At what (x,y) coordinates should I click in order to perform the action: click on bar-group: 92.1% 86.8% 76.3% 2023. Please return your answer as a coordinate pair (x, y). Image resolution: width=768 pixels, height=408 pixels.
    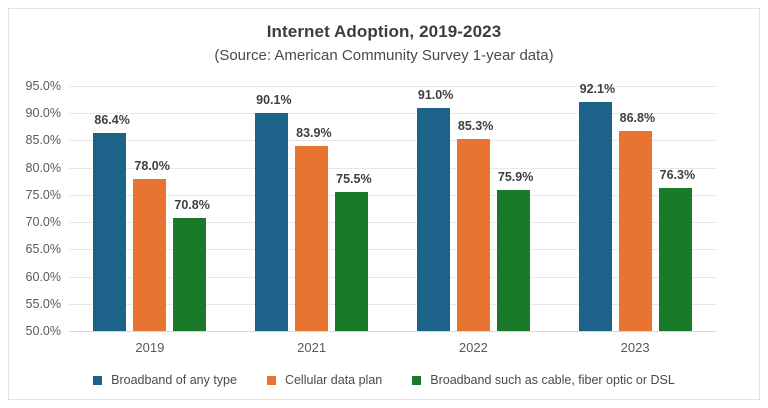
    Looking at the image, I should click on (635, 218).